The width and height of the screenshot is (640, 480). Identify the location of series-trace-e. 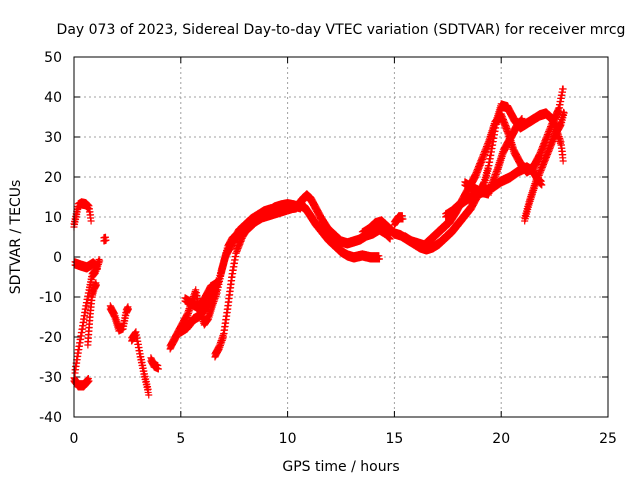
(92, 314).